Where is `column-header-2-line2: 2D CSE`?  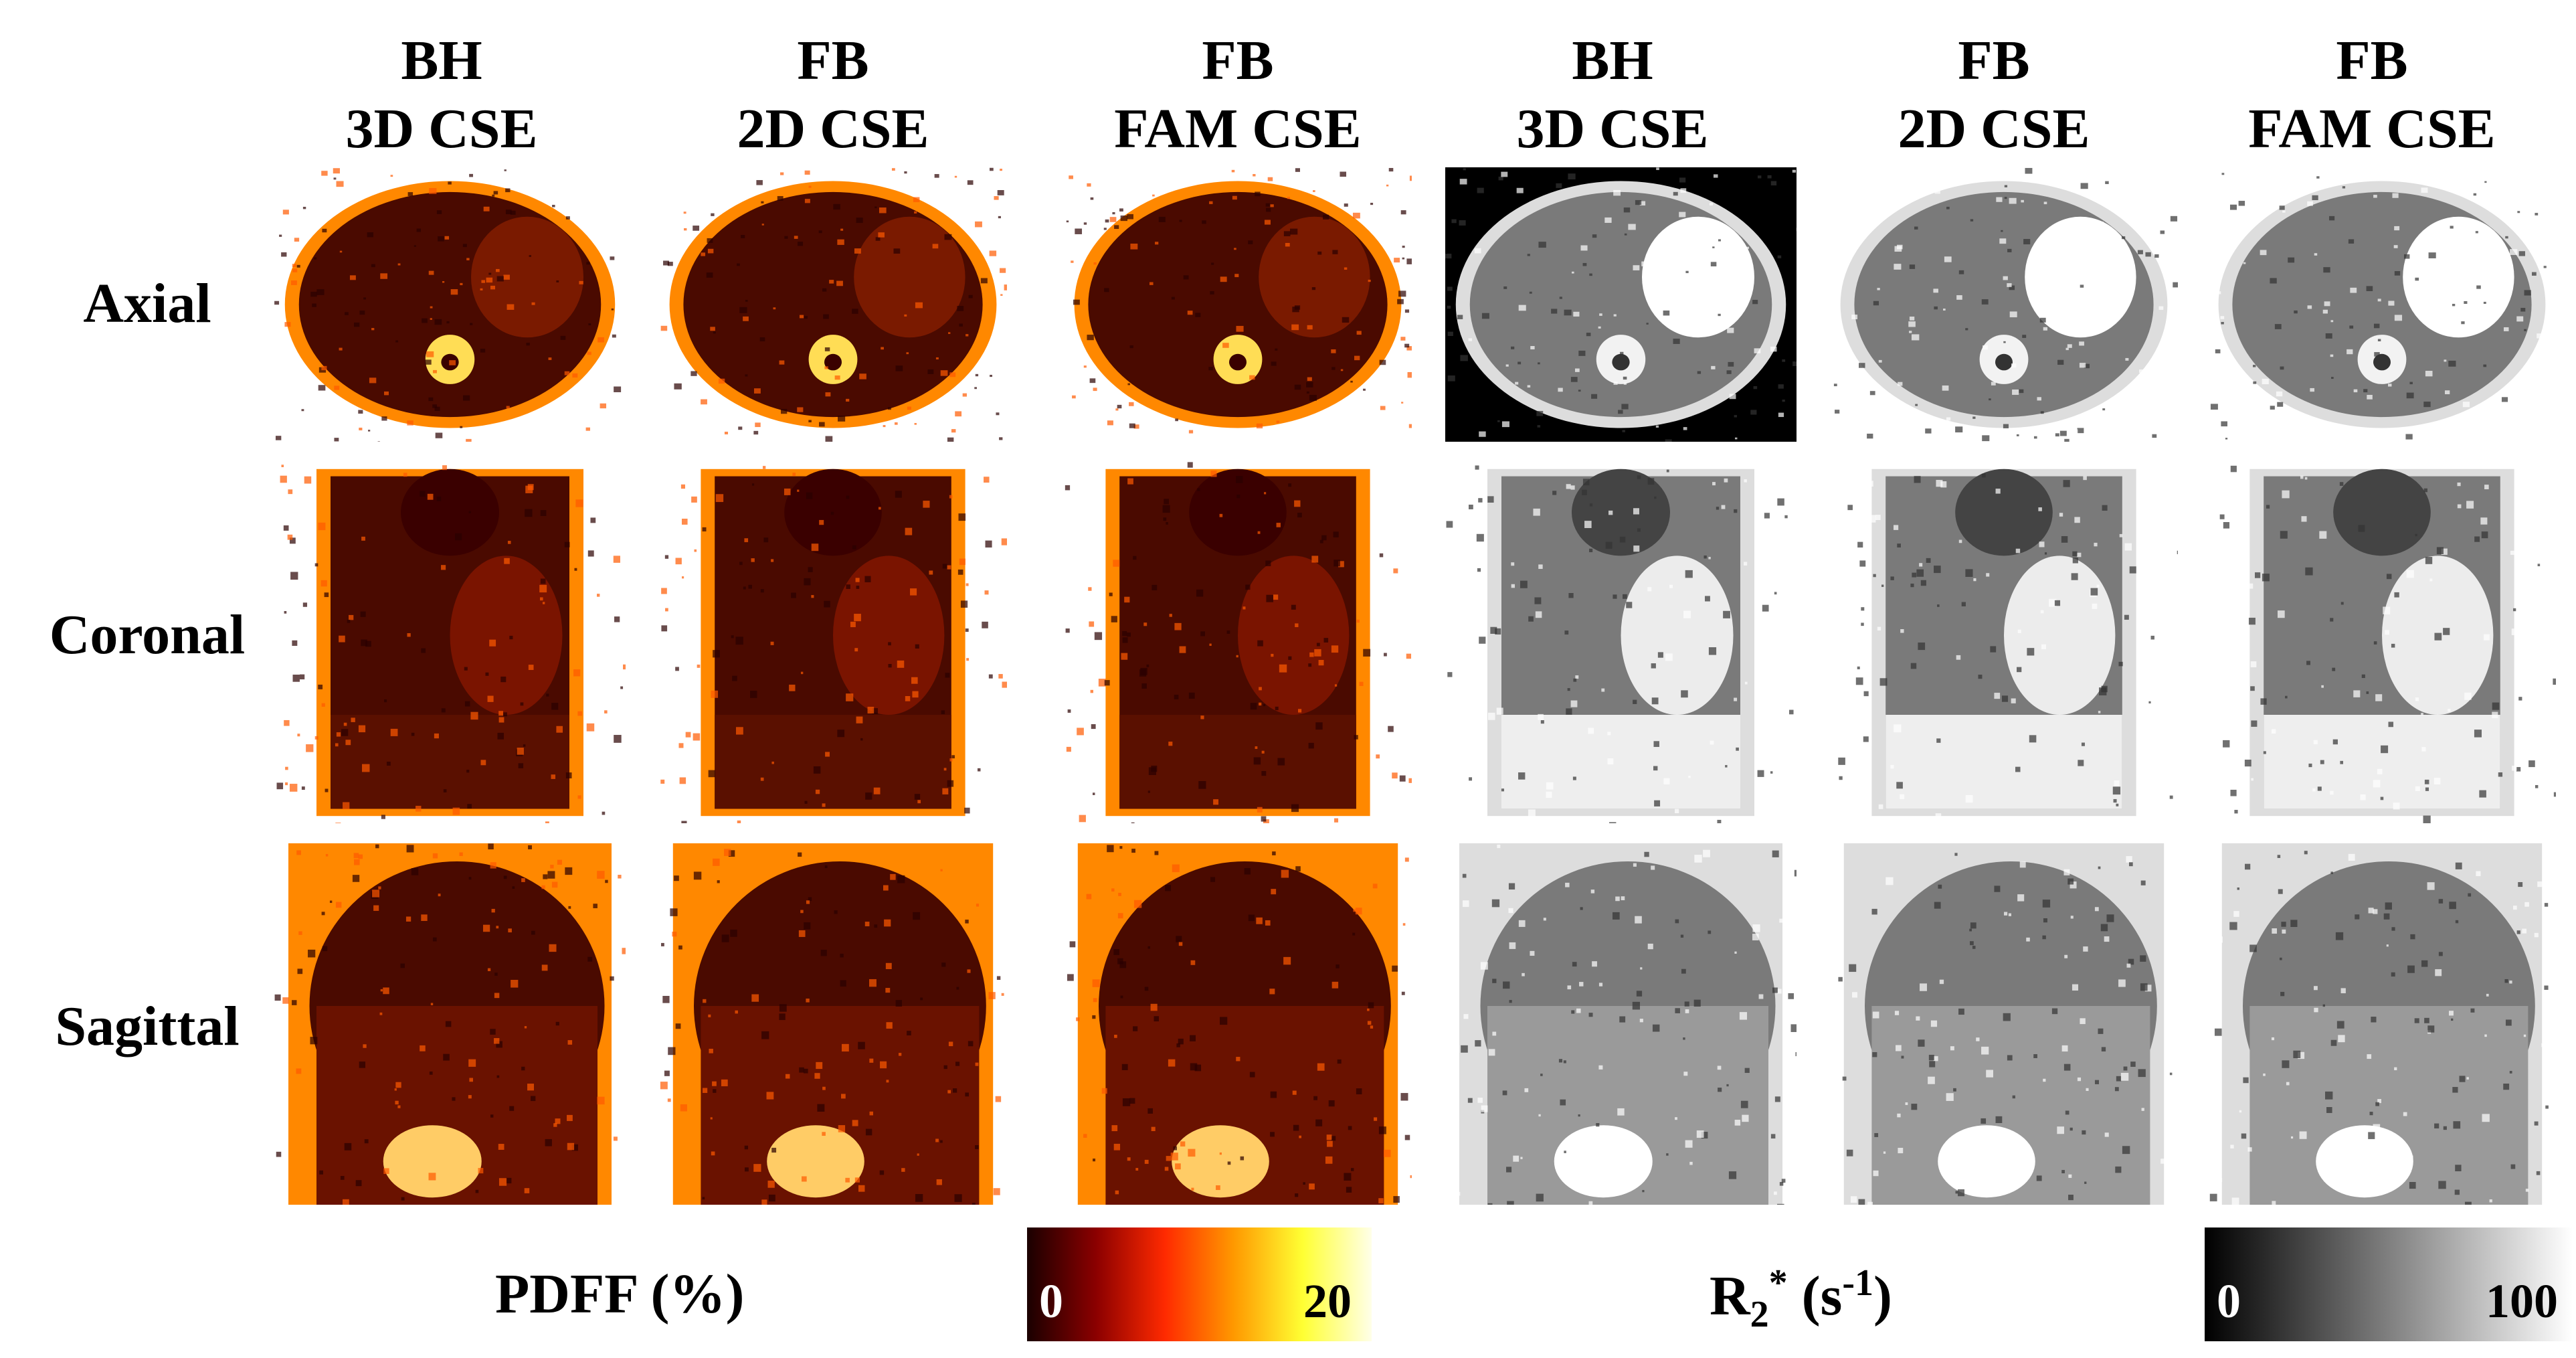 column-header-2-line2: 2D CSE is located at coordinates (833, 129).